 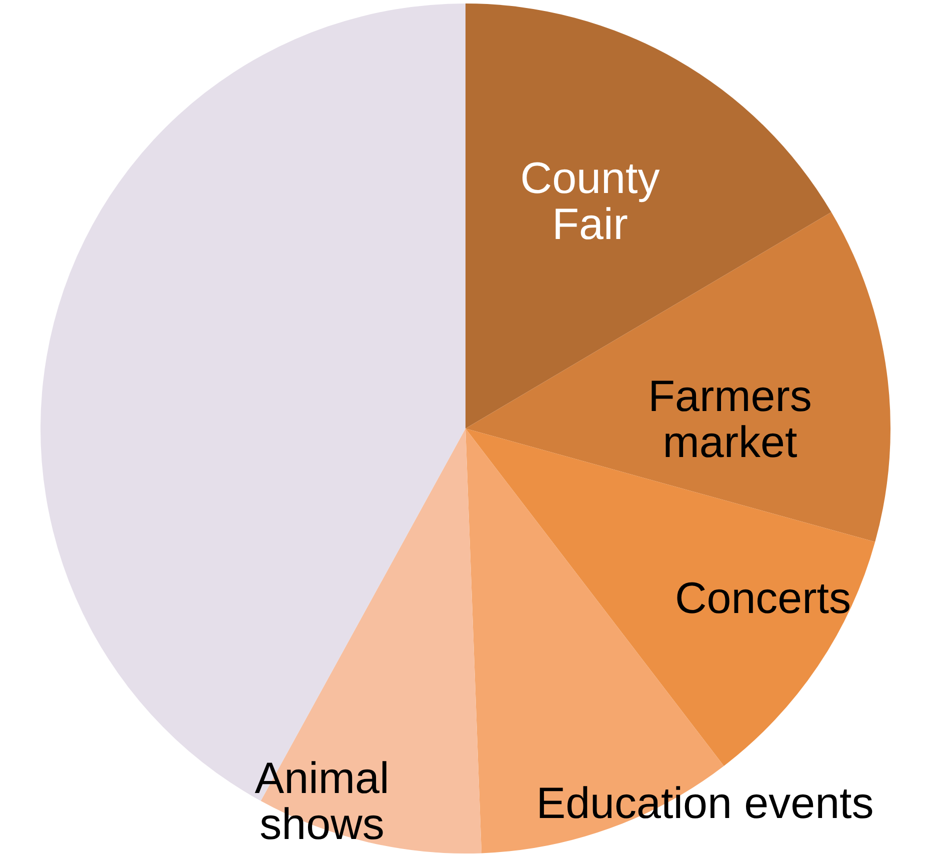 What do you see at coordinates (763, 598) in the screenshot?
I see `slice-label: Concerts` at bounding box center [763, 598].